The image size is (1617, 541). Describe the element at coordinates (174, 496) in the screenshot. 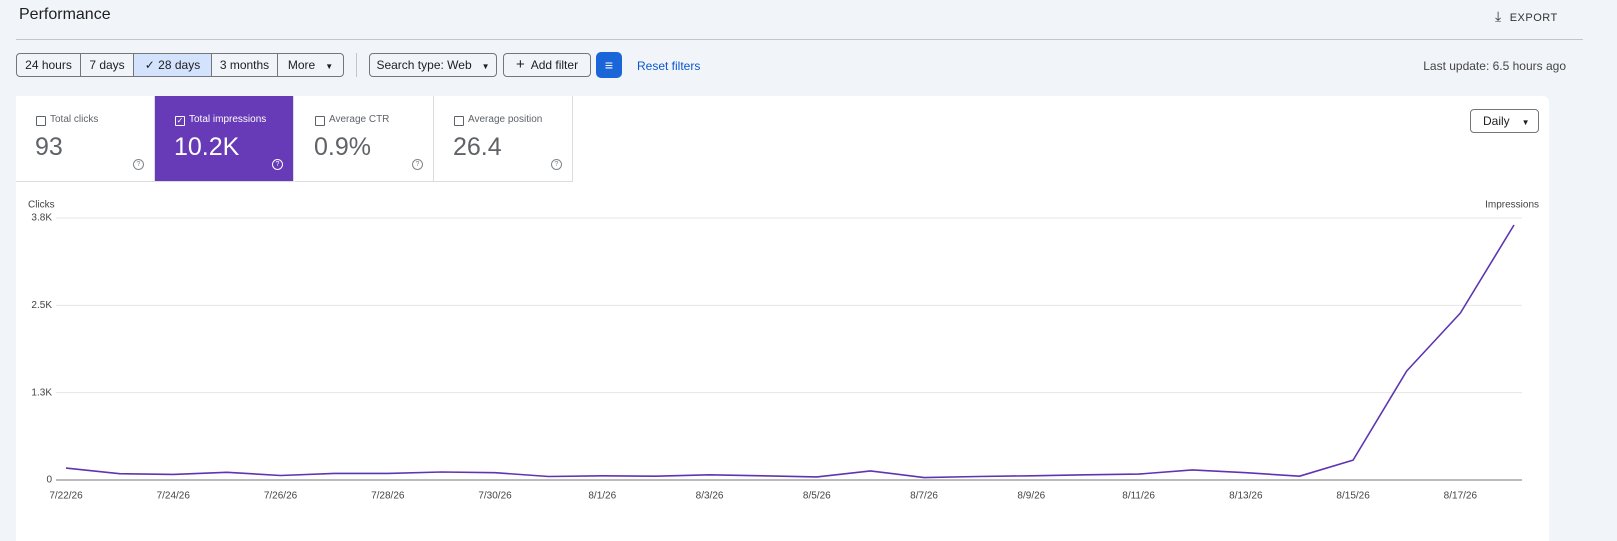

I see `x-tick-label: 7/24/26` at that location.